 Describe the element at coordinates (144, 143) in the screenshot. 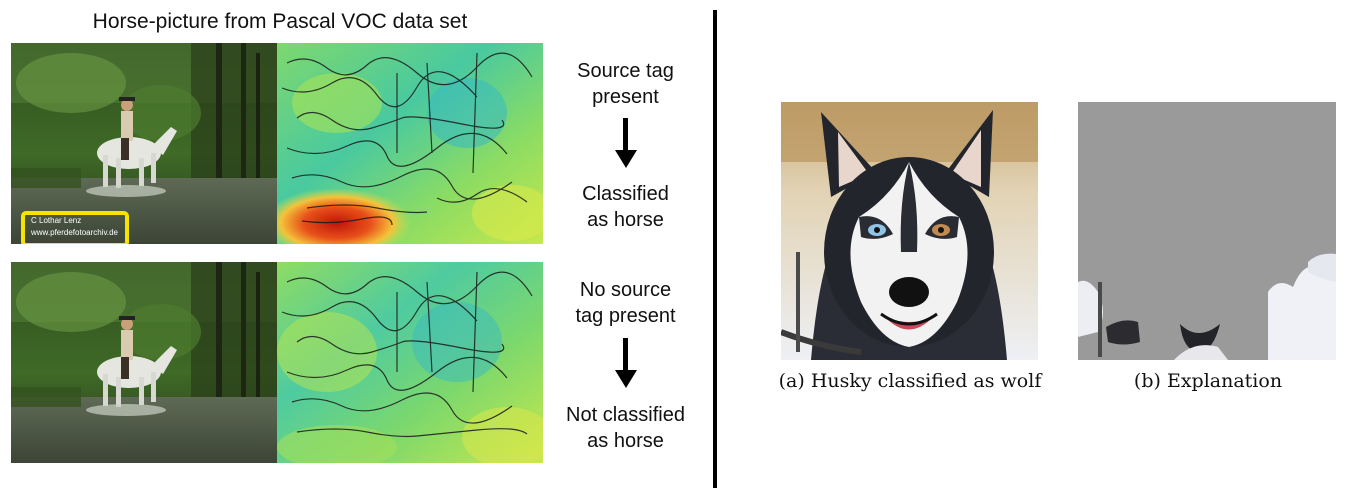

I see `horse-photo-with-tag: C Lothar Lenz www.pferdefotoarchiv.de` at that location.